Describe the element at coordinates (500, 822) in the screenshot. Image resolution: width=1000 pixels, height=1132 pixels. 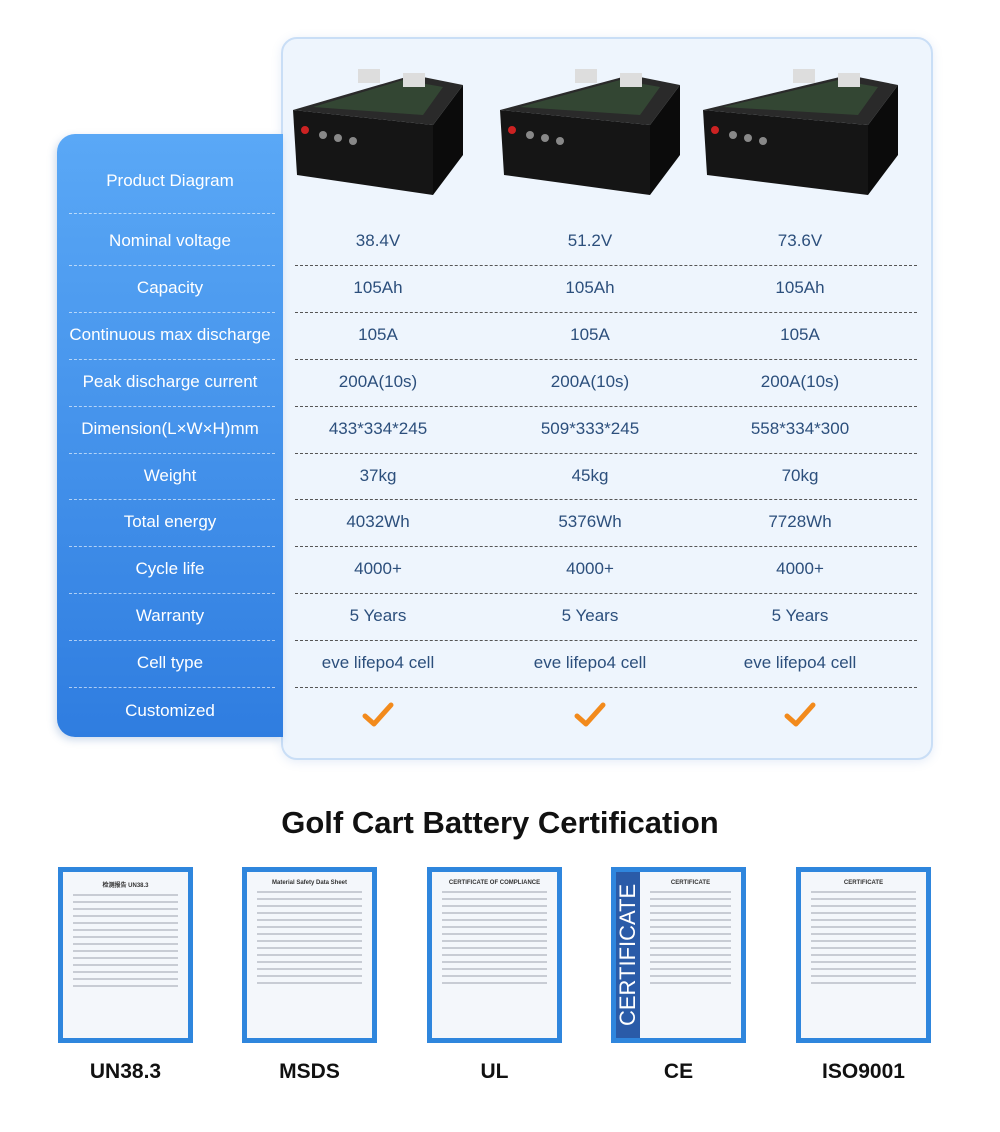
I see `certification-title: Golf Cart Battery Certification` at that location.